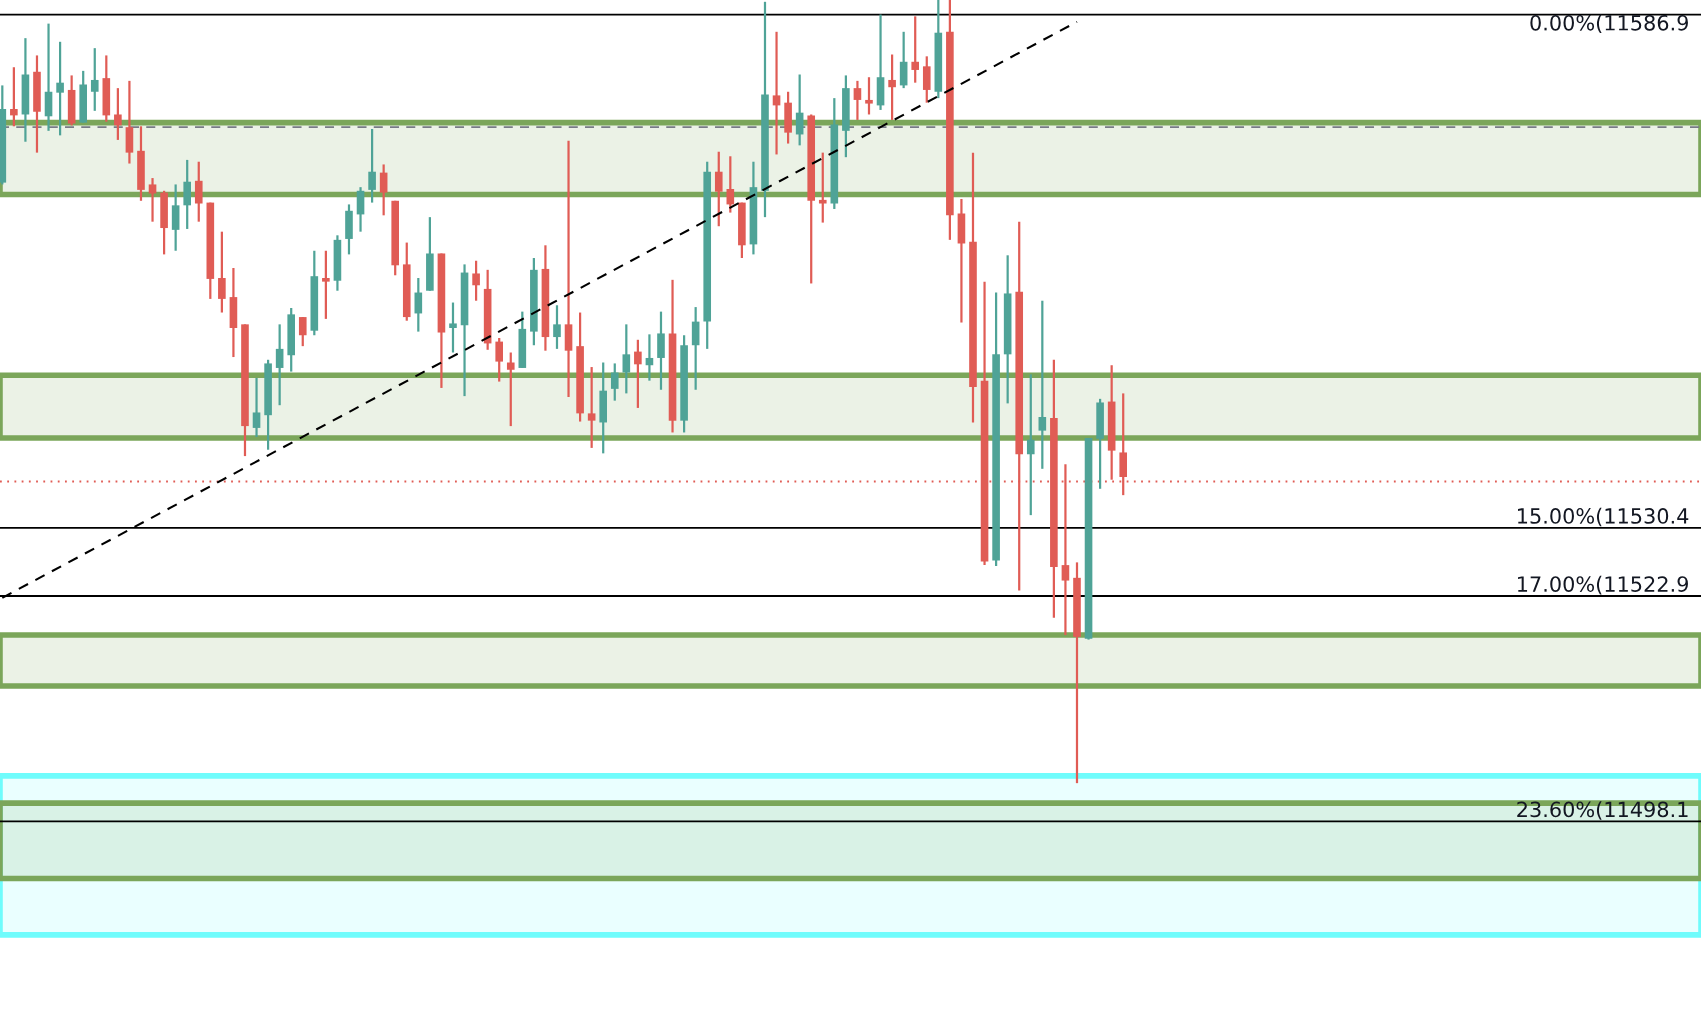  What do you see at coordinates (1602, 810) in the screenshot?
I see `ref-line-label: 23.60%(11498.1` at bounding box center [1602, 810].